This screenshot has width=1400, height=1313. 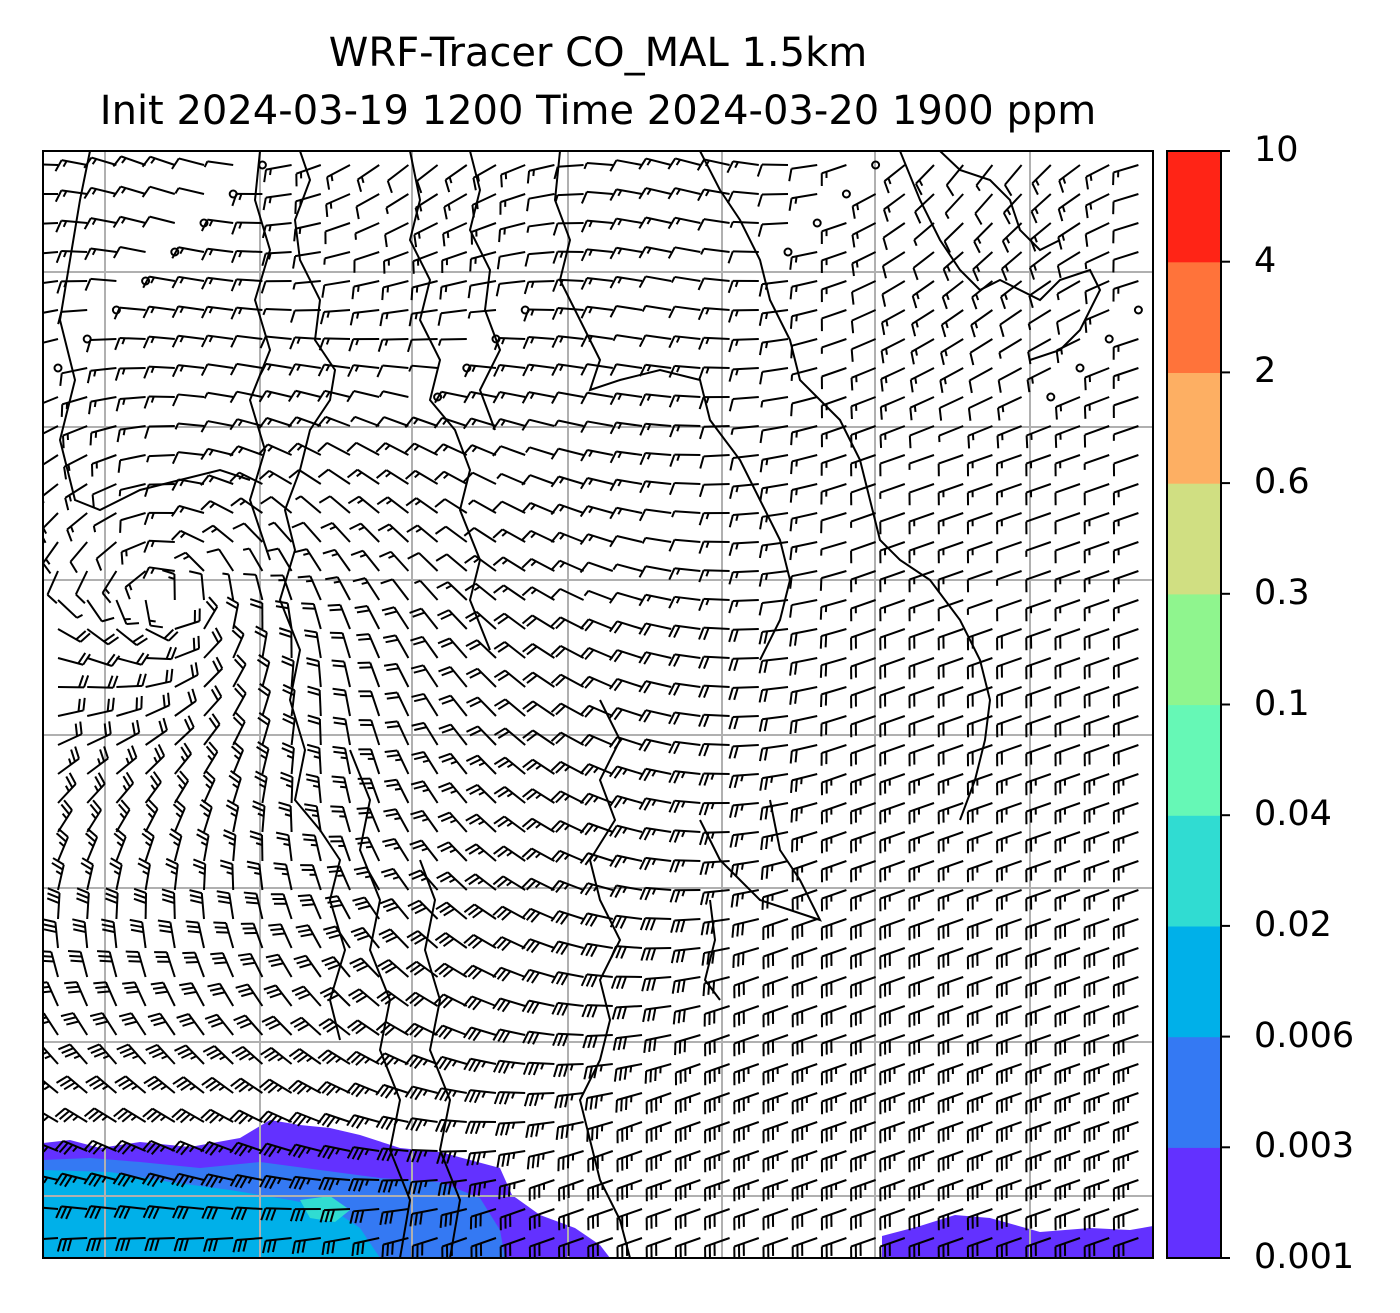 What do you see at coordinates (1194, 871) in the screenshot?
I see `colorbar-segment` at bounding box center [1194, 871].